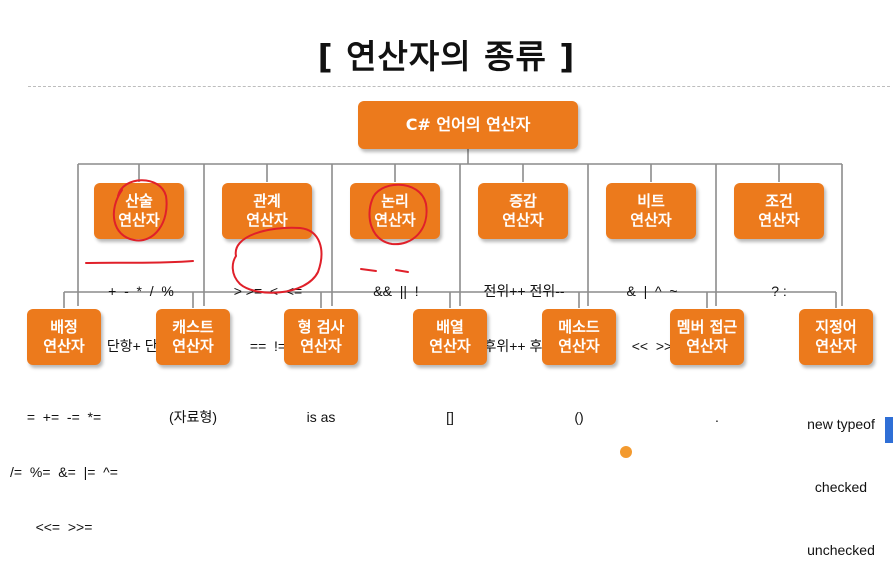 The image size is (893, 582). What do you see at coordinates (267, 201) in the screenshot?
I see `box-relational-line1: 관계` at bounding box center [267, 201].